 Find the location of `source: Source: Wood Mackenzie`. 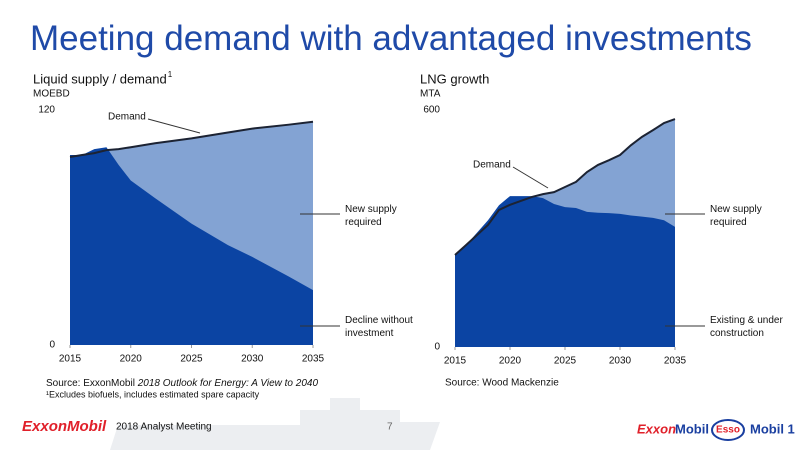

source: Source: Wood Mackenzie is located at coordinates (502, 383).